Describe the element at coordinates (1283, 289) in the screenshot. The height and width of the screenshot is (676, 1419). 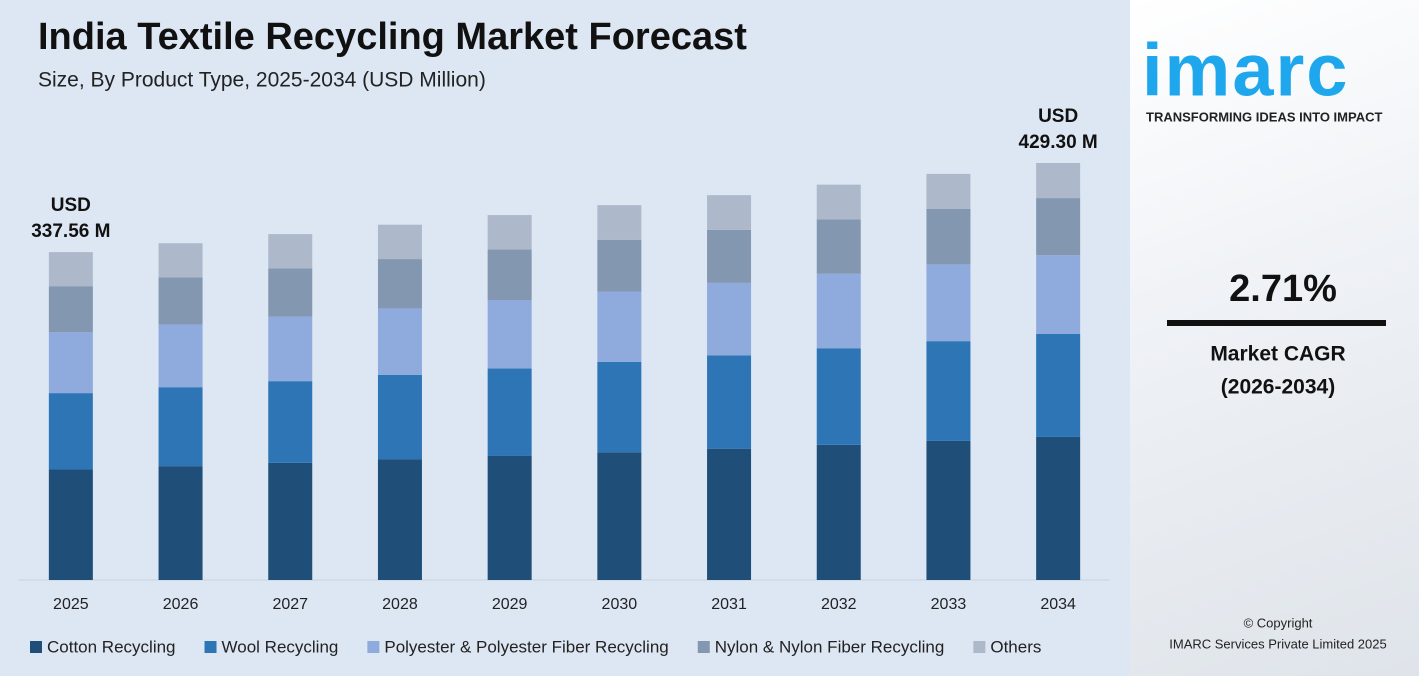
I see `cagr-value: 2.71%` at that location.